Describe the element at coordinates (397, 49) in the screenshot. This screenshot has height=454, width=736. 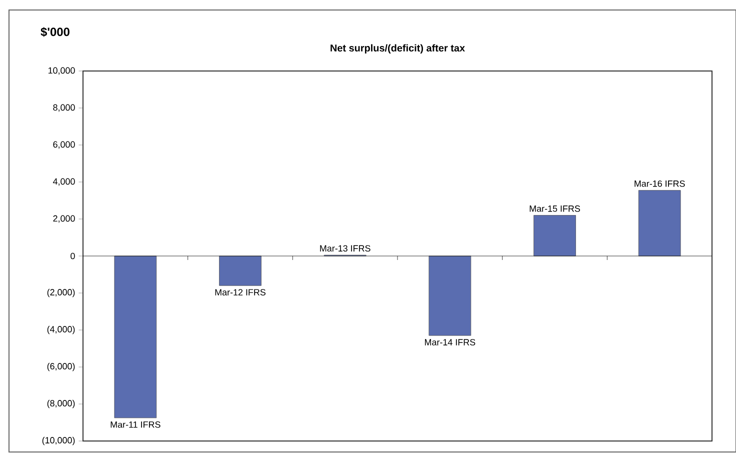
I see `chart-title: Net surplus/(deficit) after tax` at that location.